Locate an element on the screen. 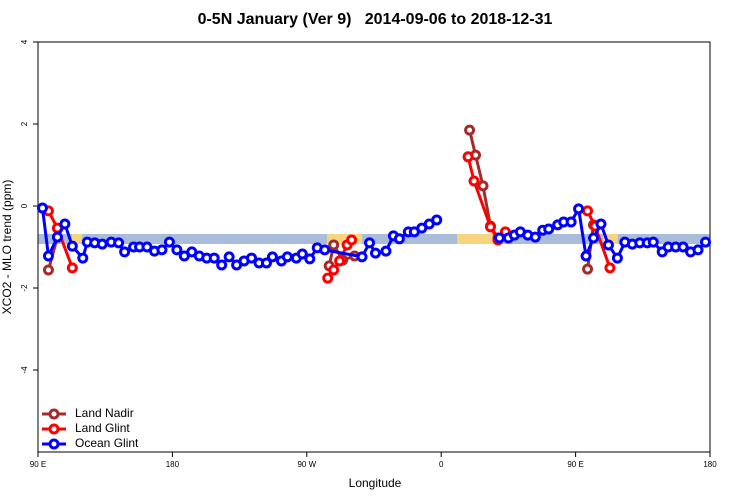  y-tick-label: 2 is located at coordinates (24, 123).